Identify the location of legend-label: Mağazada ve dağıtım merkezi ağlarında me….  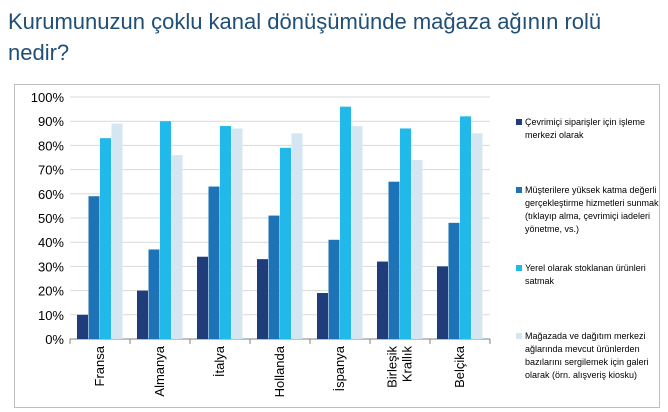
(587, 355).